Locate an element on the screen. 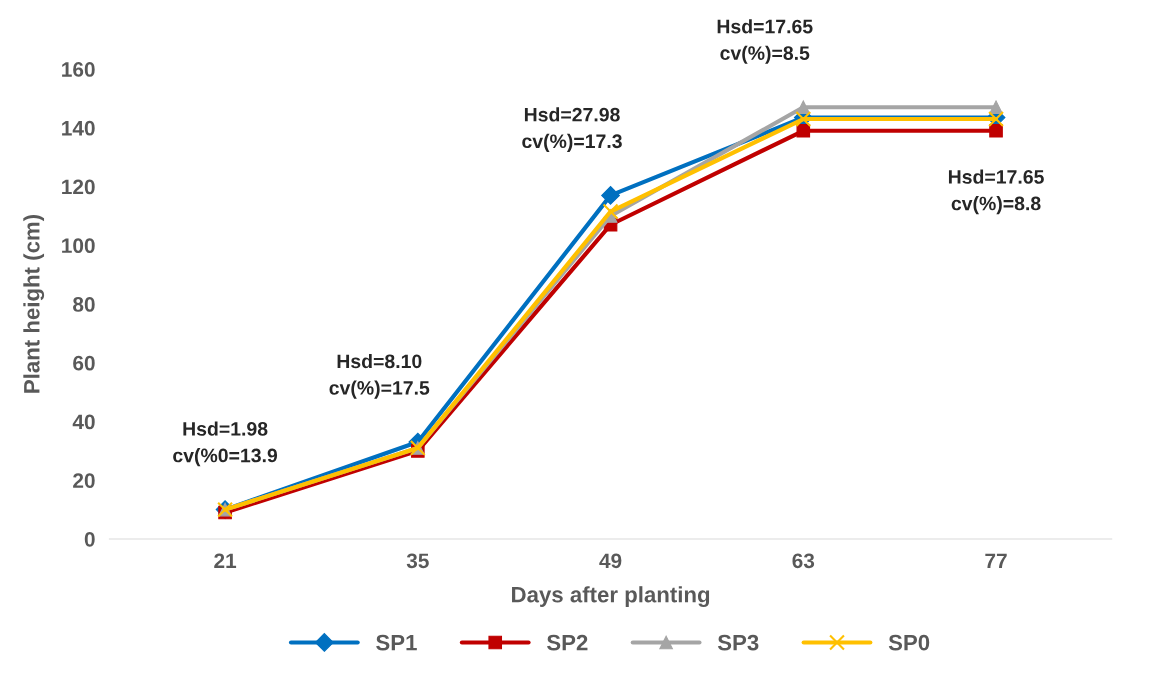 Image resolution: width=1152 pixels, height=691 pixels. annotation: Hsd=1.98 cv(%0=13.9 is located at coordinates (225, 444).